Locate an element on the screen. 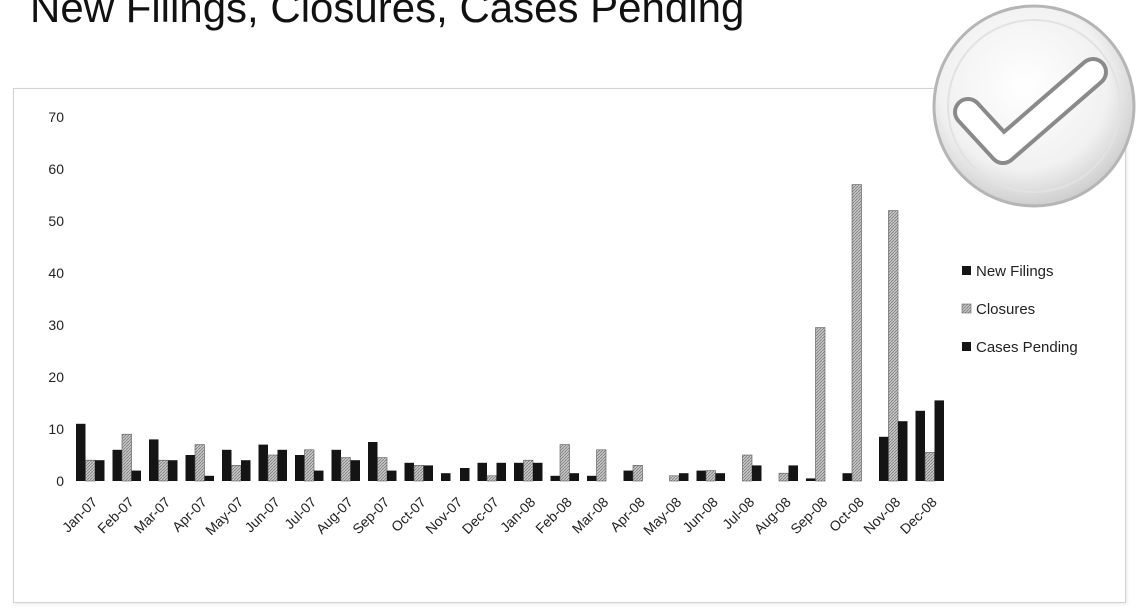 The width and height of the screenshot is (1143, 614). x-tick-label: Jun-07 is located at coordinates (262, 515).